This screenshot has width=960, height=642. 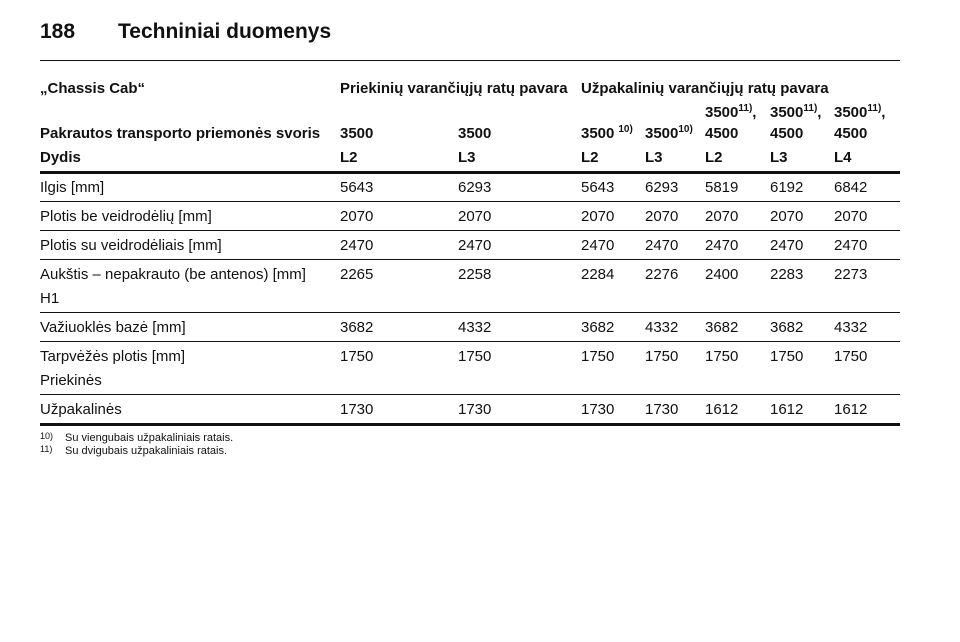 I want to click on column-header: Priekinių varančiųjų ratų pavara, so click(x=454, y=88).